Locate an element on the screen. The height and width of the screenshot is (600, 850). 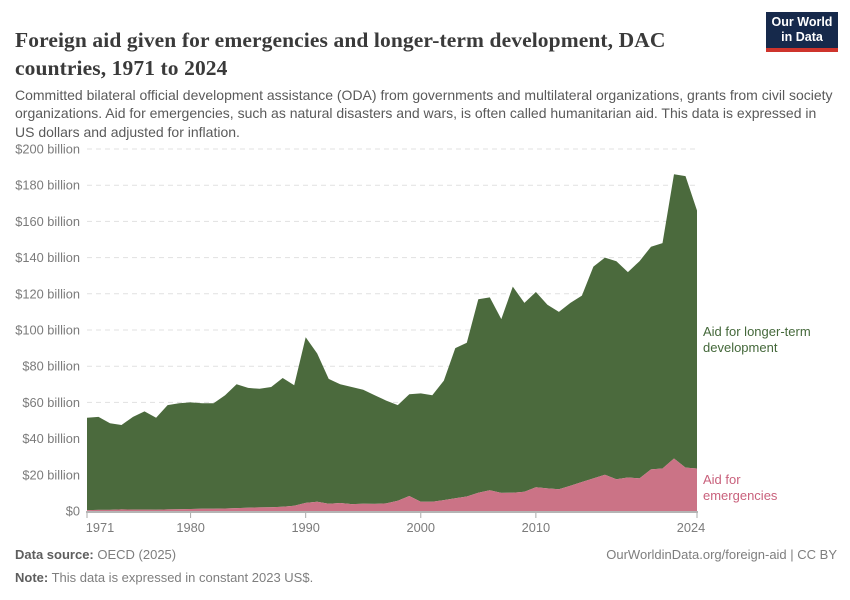
x-axis-label: 2010 is located at coordinates (536, 527).